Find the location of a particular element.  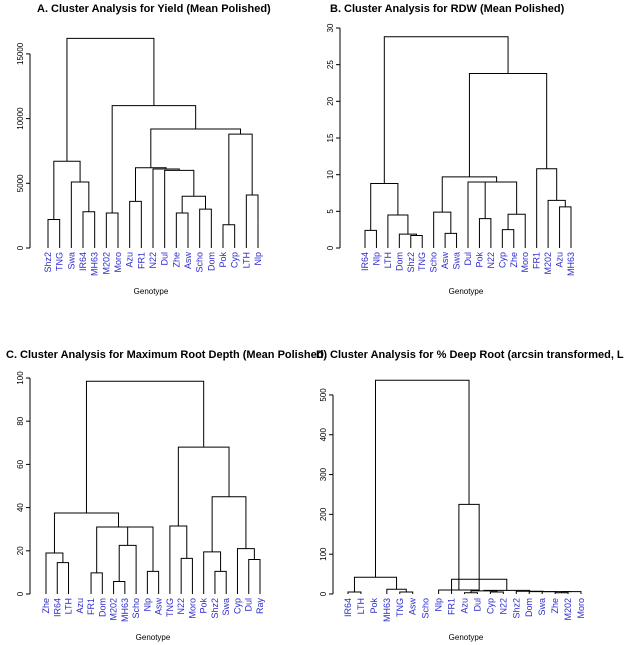

y-tick-label: 80 is located at coordinates (20, 420).